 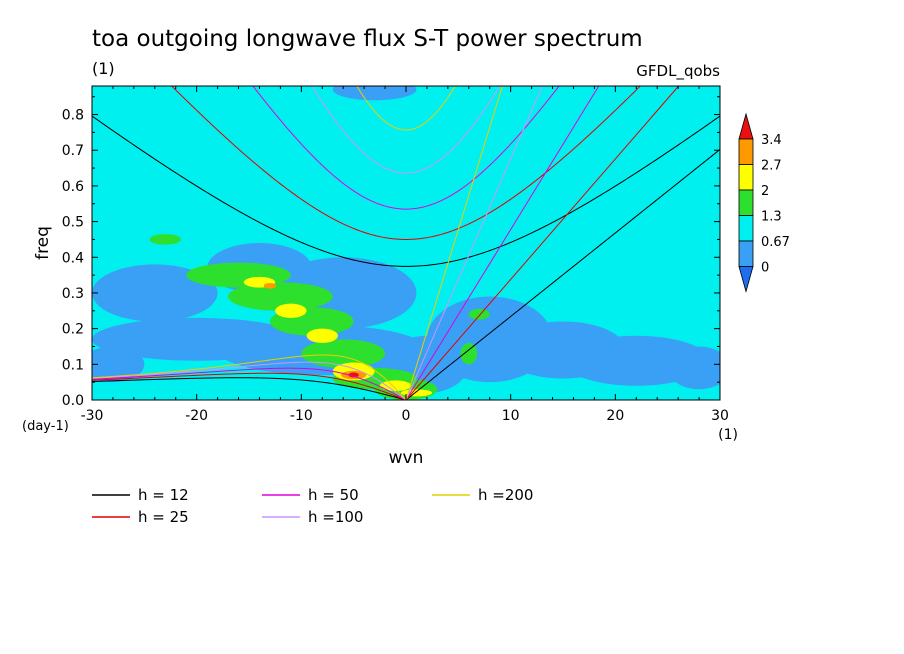 I want to click on legend-entry-label: h =100, so click(x=335, y=517).